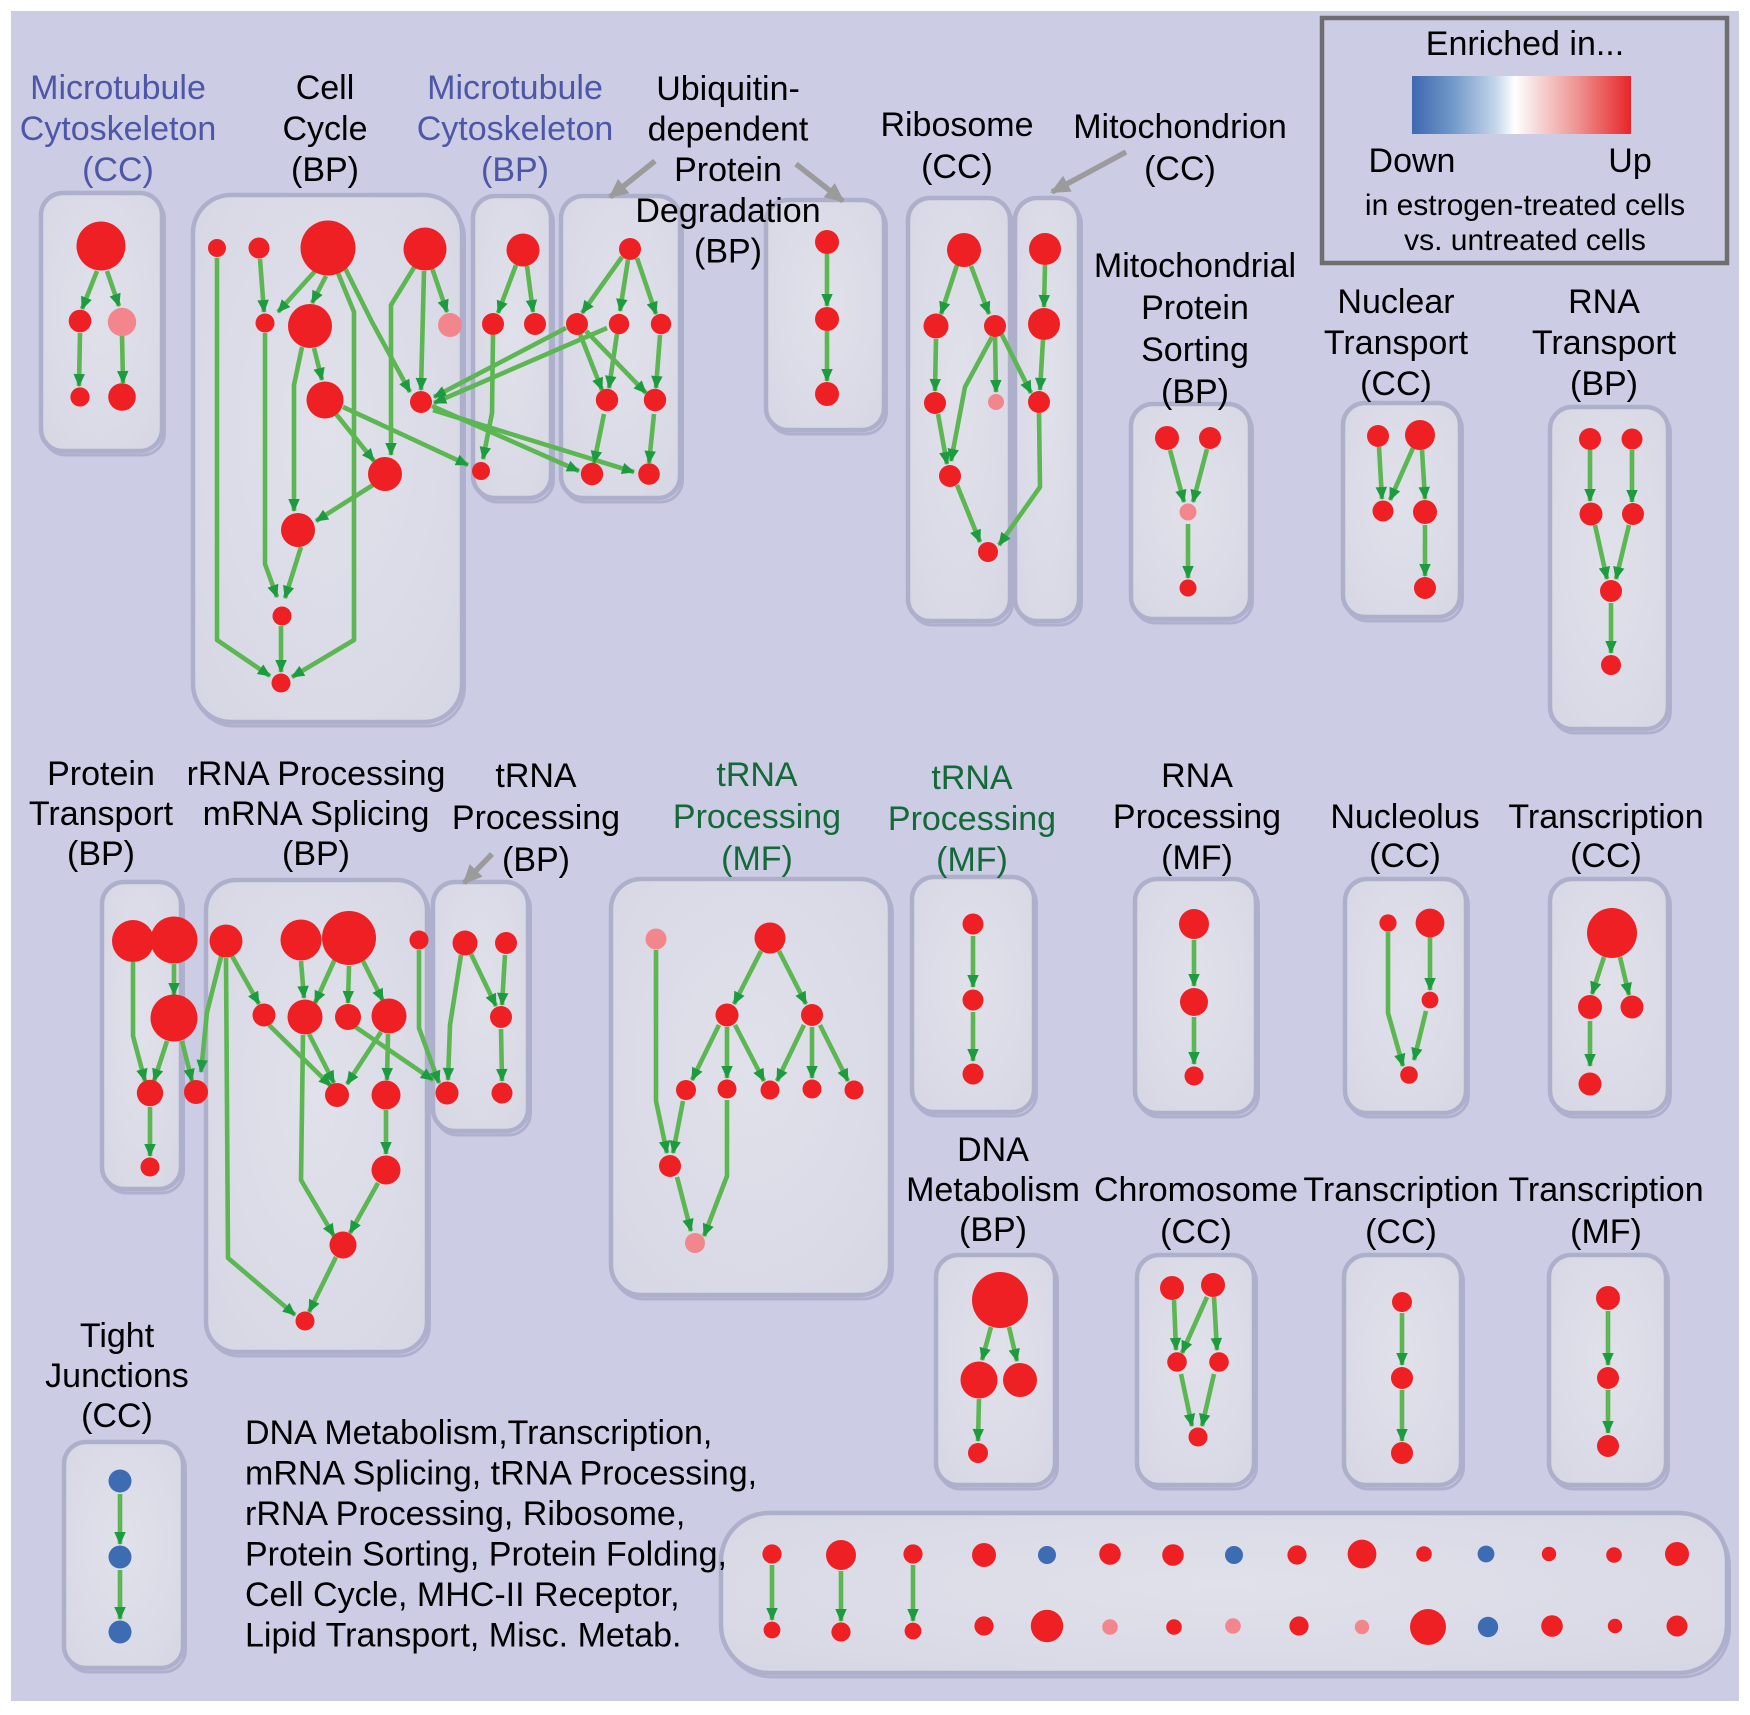  I want to click on svg-text: in estrogen-treated cells, so click(1525, 205).